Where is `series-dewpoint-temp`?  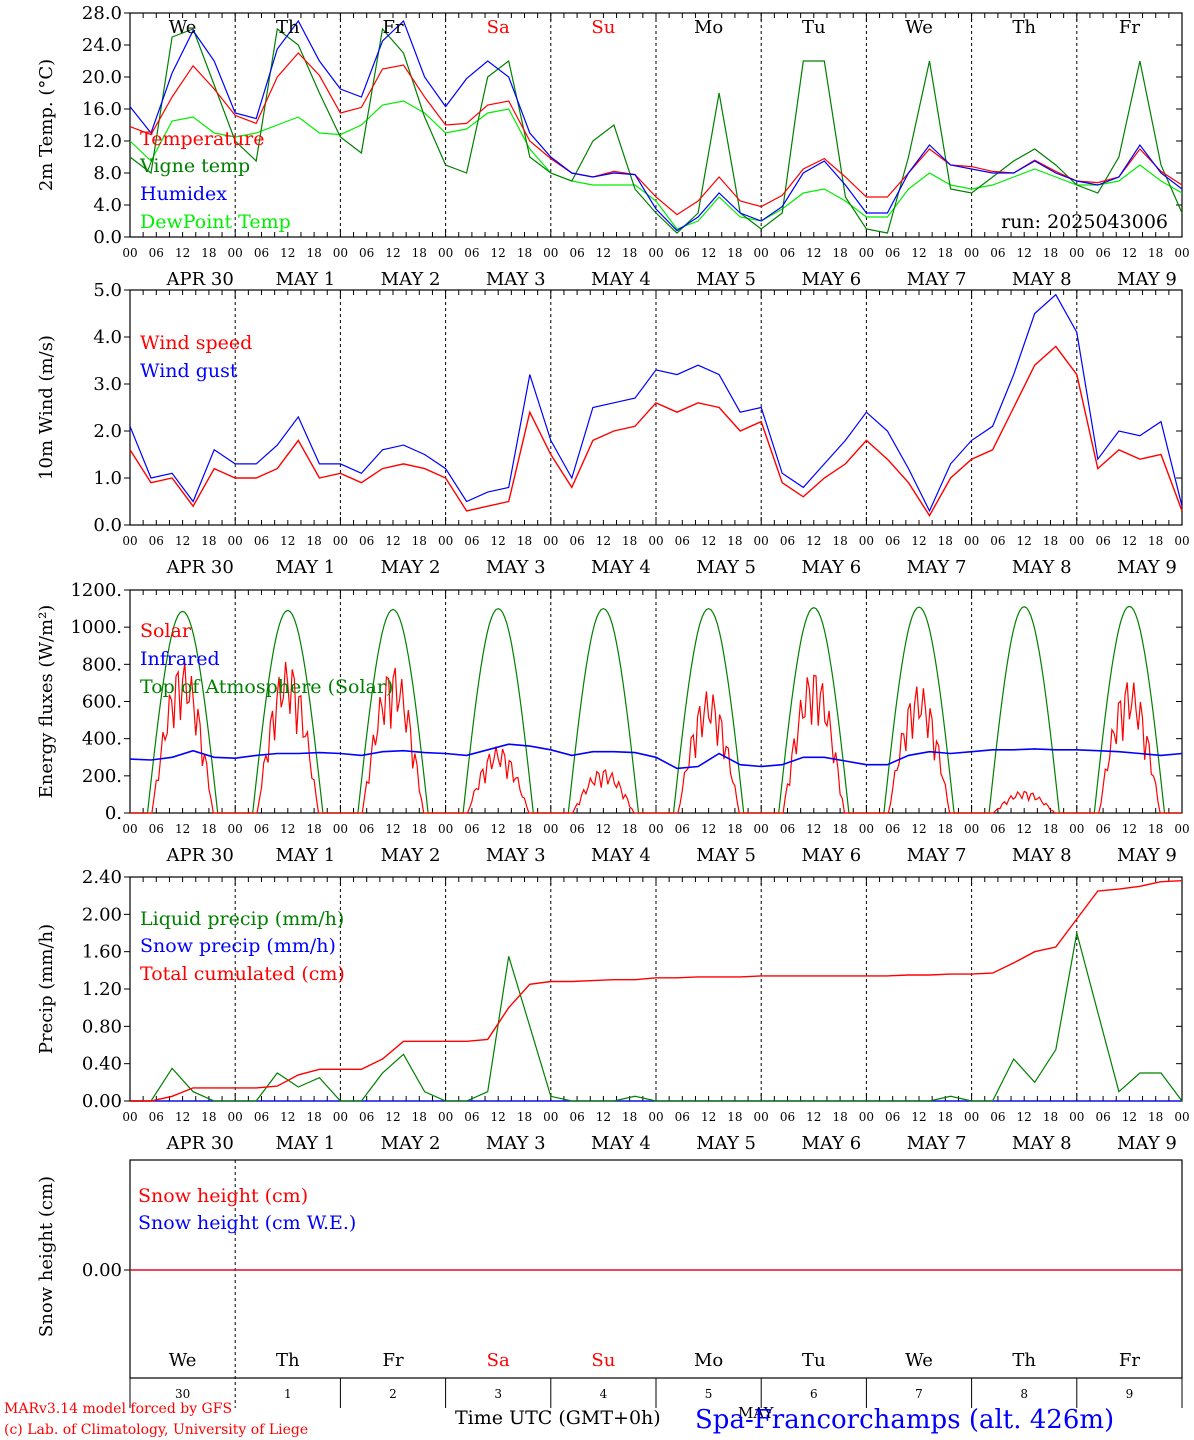 series-dewpoint-temp is located at coordinates (656, 165).